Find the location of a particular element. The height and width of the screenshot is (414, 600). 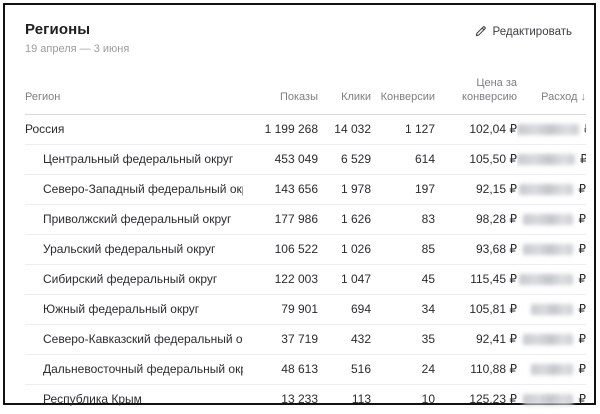

impressions-cell: 13 233 is located at coordinates (299, 398).